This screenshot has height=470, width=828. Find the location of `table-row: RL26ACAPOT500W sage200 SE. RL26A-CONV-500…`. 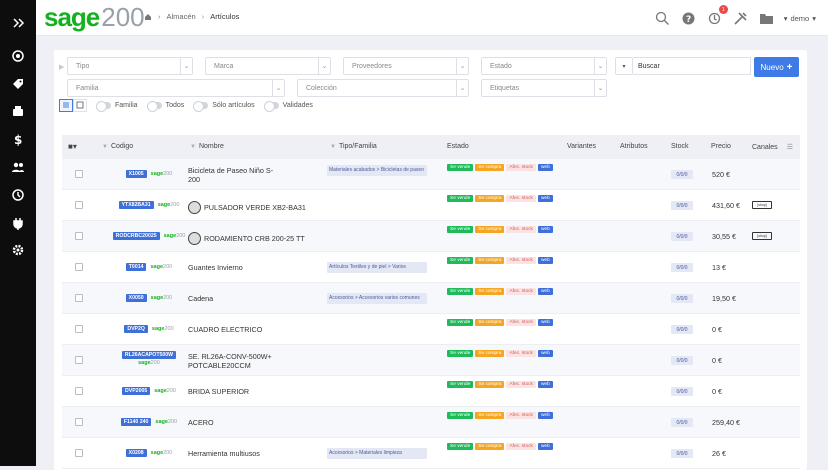

table-row: RL26ACAPOT500W sage200 SE. RL26A-CONV-500… is located at coordinates (431, 360).